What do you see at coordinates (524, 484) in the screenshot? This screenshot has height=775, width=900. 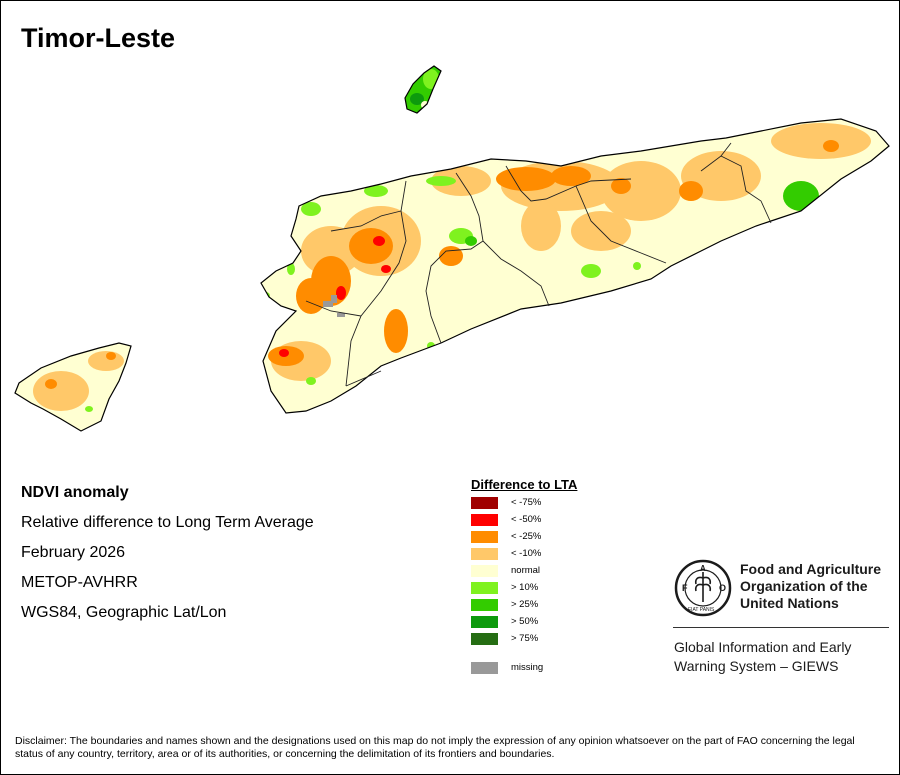 I see `legend-title: Difference to LTA` at bounding box center [524, 484].